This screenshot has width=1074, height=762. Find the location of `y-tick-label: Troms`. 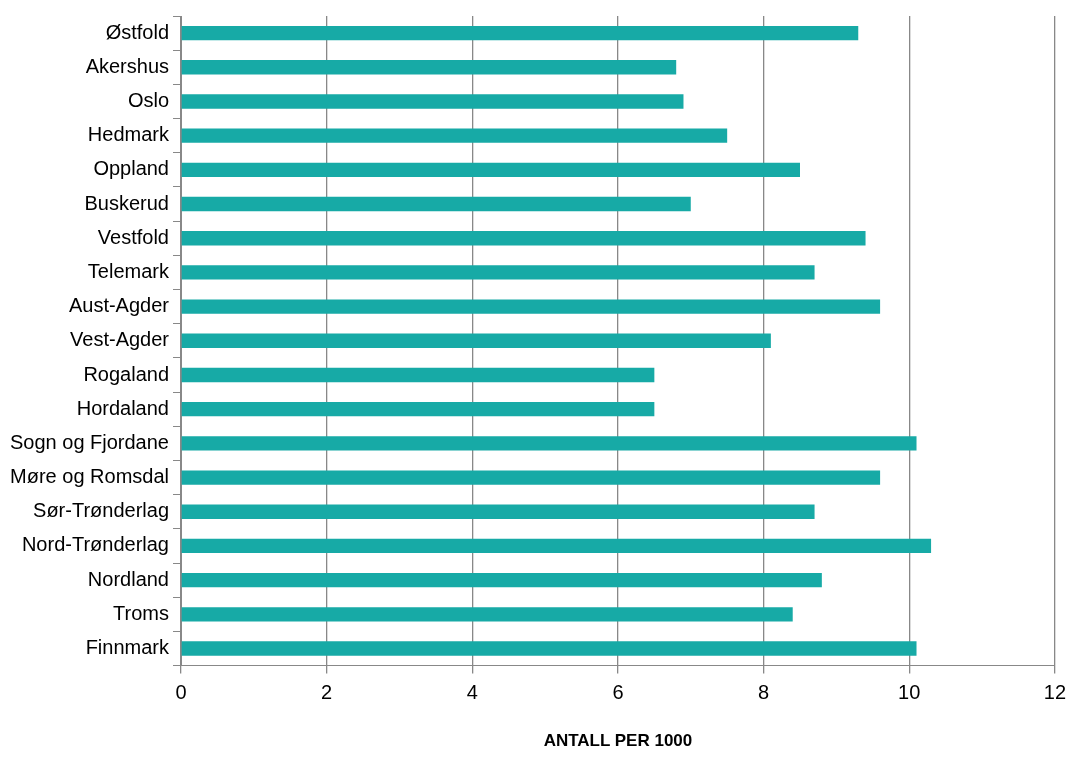

y-tick-label: Troms is located at coordinates (141, 612).